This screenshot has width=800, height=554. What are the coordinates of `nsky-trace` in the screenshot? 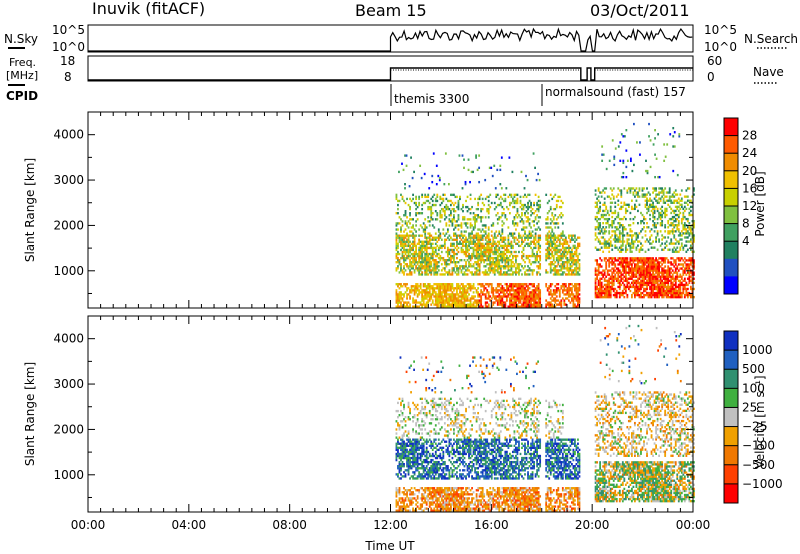 It's located at (390, 39).